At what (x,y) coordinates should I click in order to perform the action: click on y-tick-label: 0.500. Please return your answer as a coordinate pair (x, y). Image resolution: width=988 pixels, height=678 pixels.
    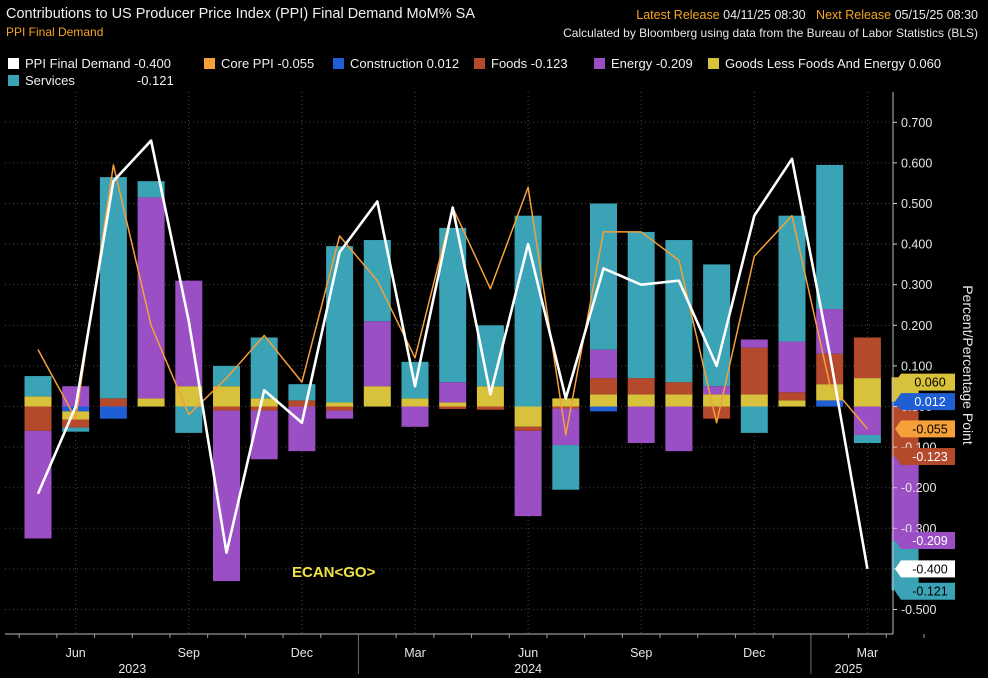
    Looking at the image, I should click on (916, 204).